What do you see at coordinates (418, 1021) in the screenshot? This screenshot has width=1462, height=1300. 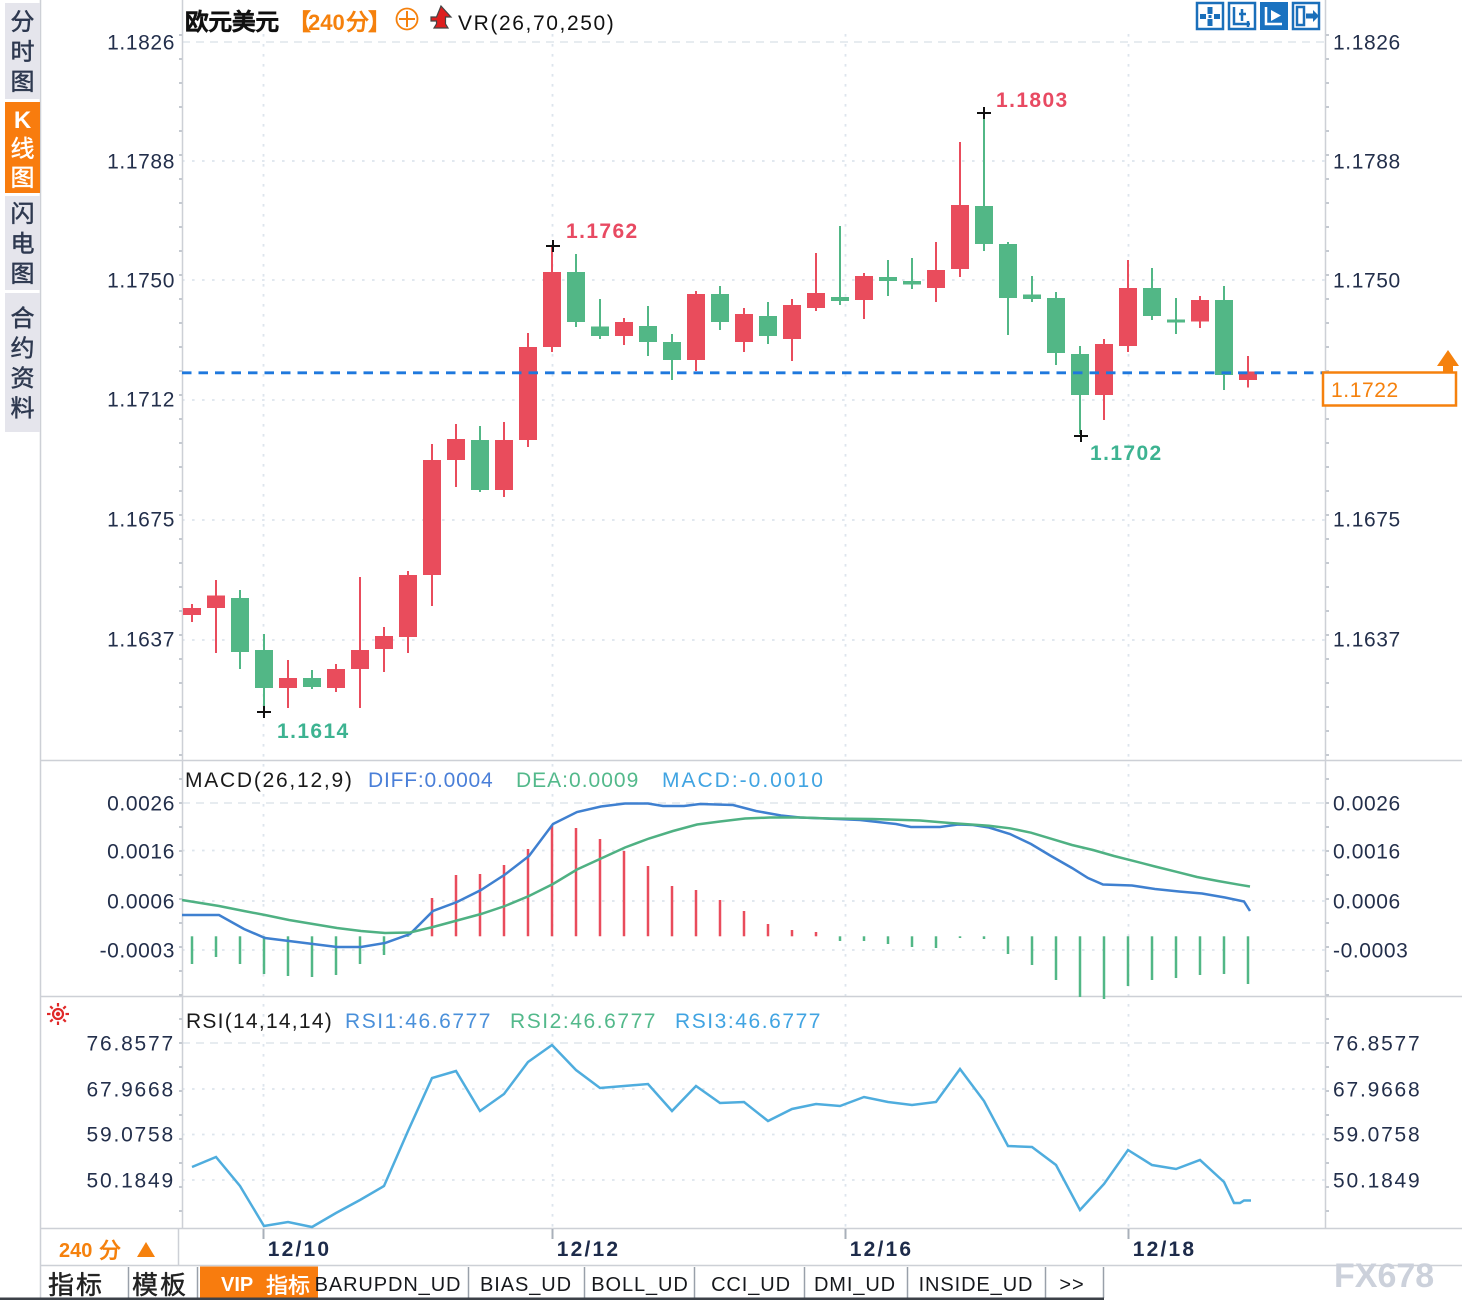 I see `svg-text: RSI1:46.6777` at bounding box center [418, 1021].